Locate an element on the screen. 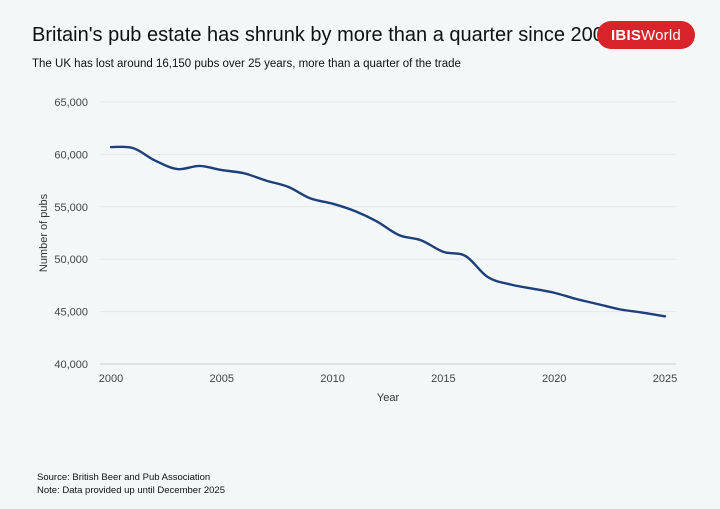  y-tick-label: 40,000 is located at coordinates (71, 365).